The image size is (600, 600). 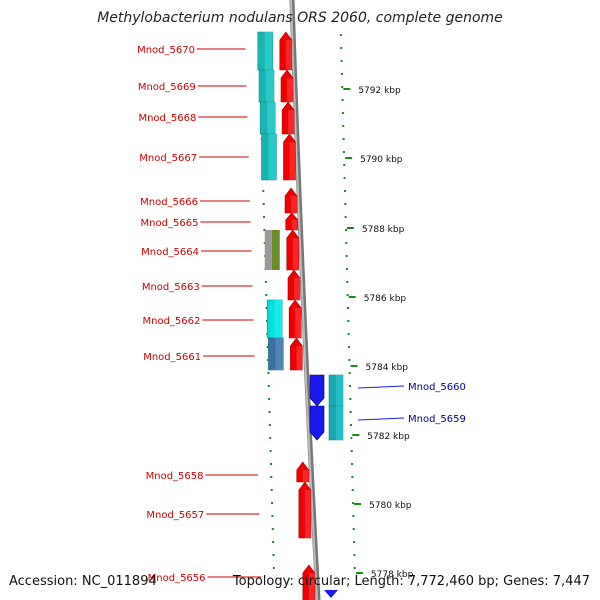 I want to click on scale-label: 5792 kbp, so click(x=379, y=91).